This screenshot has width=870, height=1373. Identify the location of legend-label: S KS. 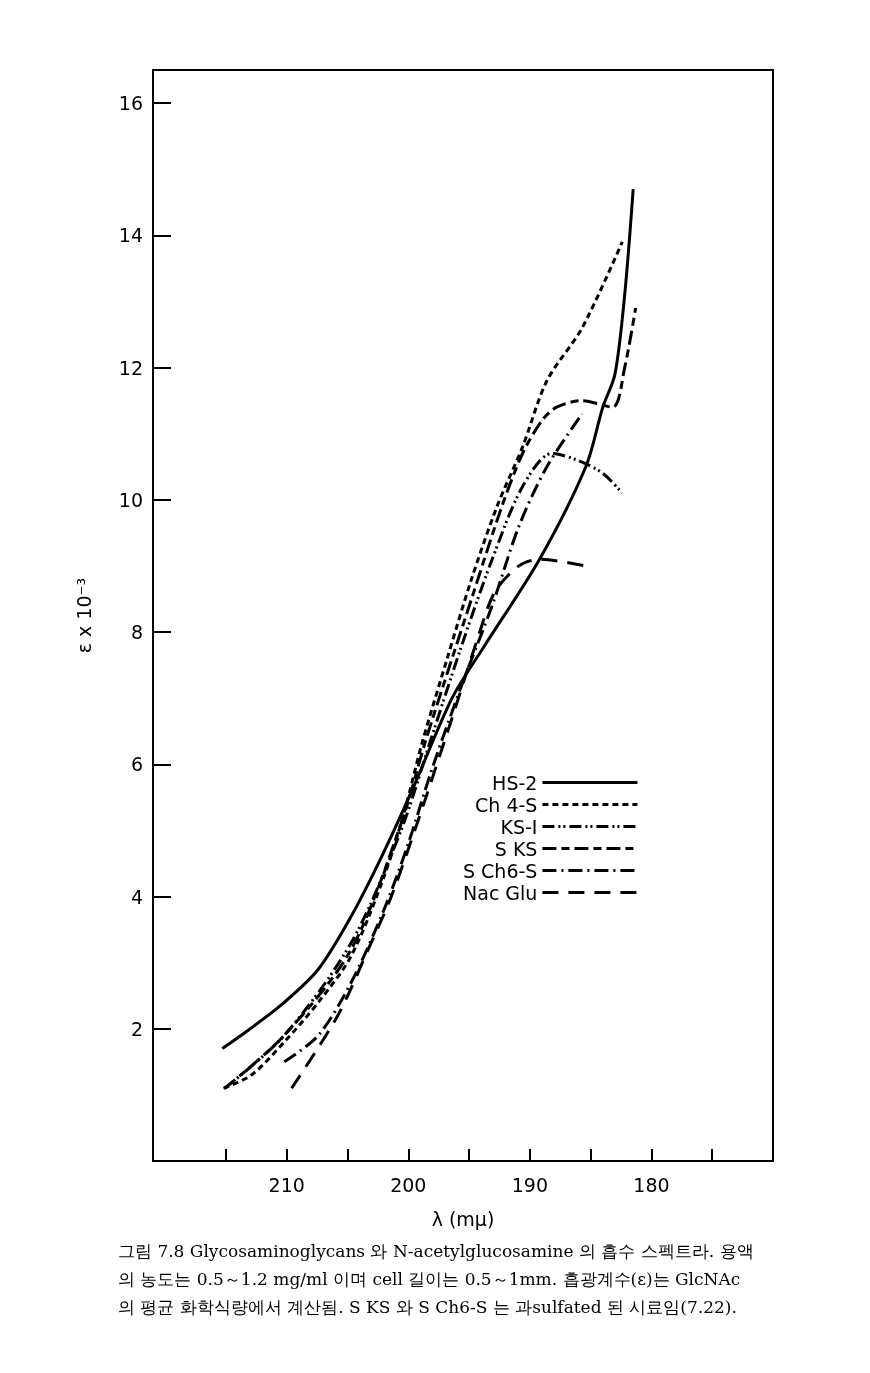
(516, 848).